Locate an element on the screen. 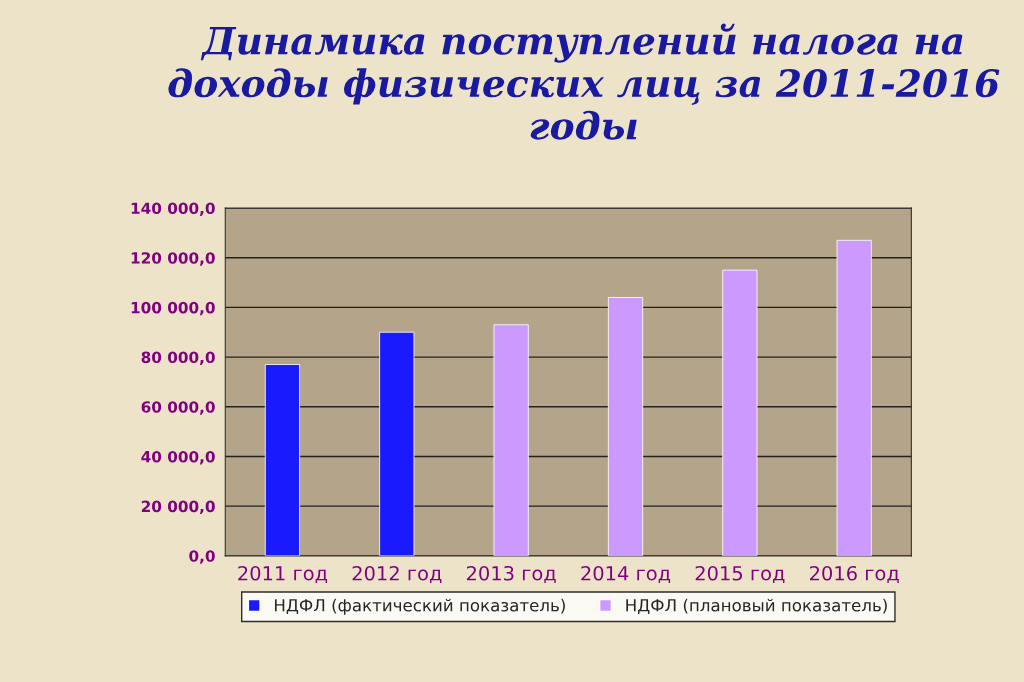 The height and width of the screenshot is (682, 1024). y-tick-label: 60 000,0 is located at coordinates (178, 408).